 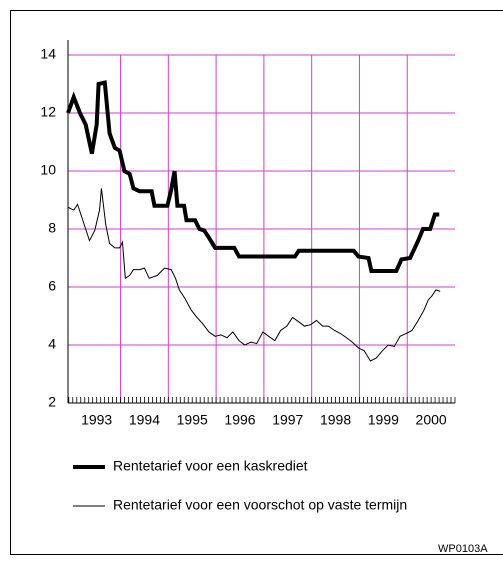 I want to click on y-tick-label: 2, so click(x=52, y=402).